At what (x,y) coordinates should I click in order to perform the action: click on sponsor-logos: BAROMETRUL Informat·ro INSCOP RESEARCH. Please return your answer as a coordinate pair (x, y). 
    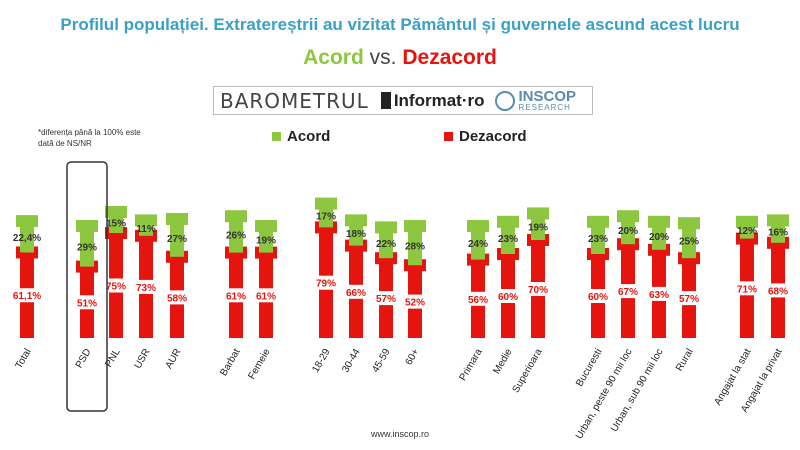
    Looking at the image, I should click on (403, 100).